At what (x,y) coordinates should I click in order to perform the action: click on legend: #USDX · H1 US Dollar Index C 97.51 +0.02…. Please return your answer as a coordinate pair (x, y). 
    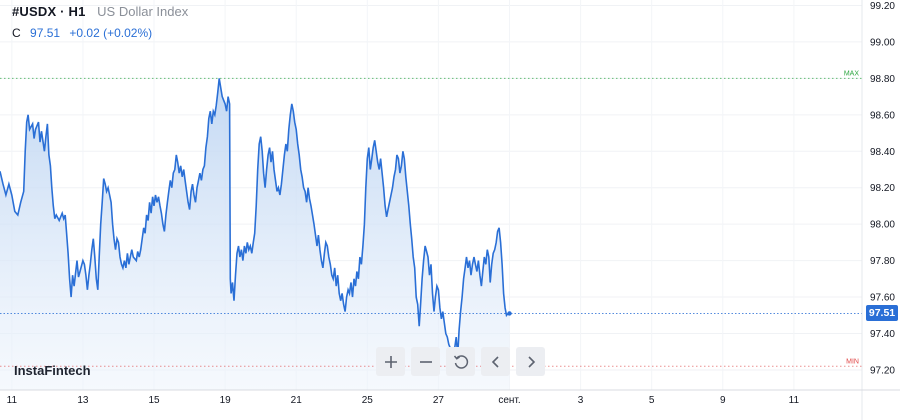
    Looking at the image, I should click on (100, 22).